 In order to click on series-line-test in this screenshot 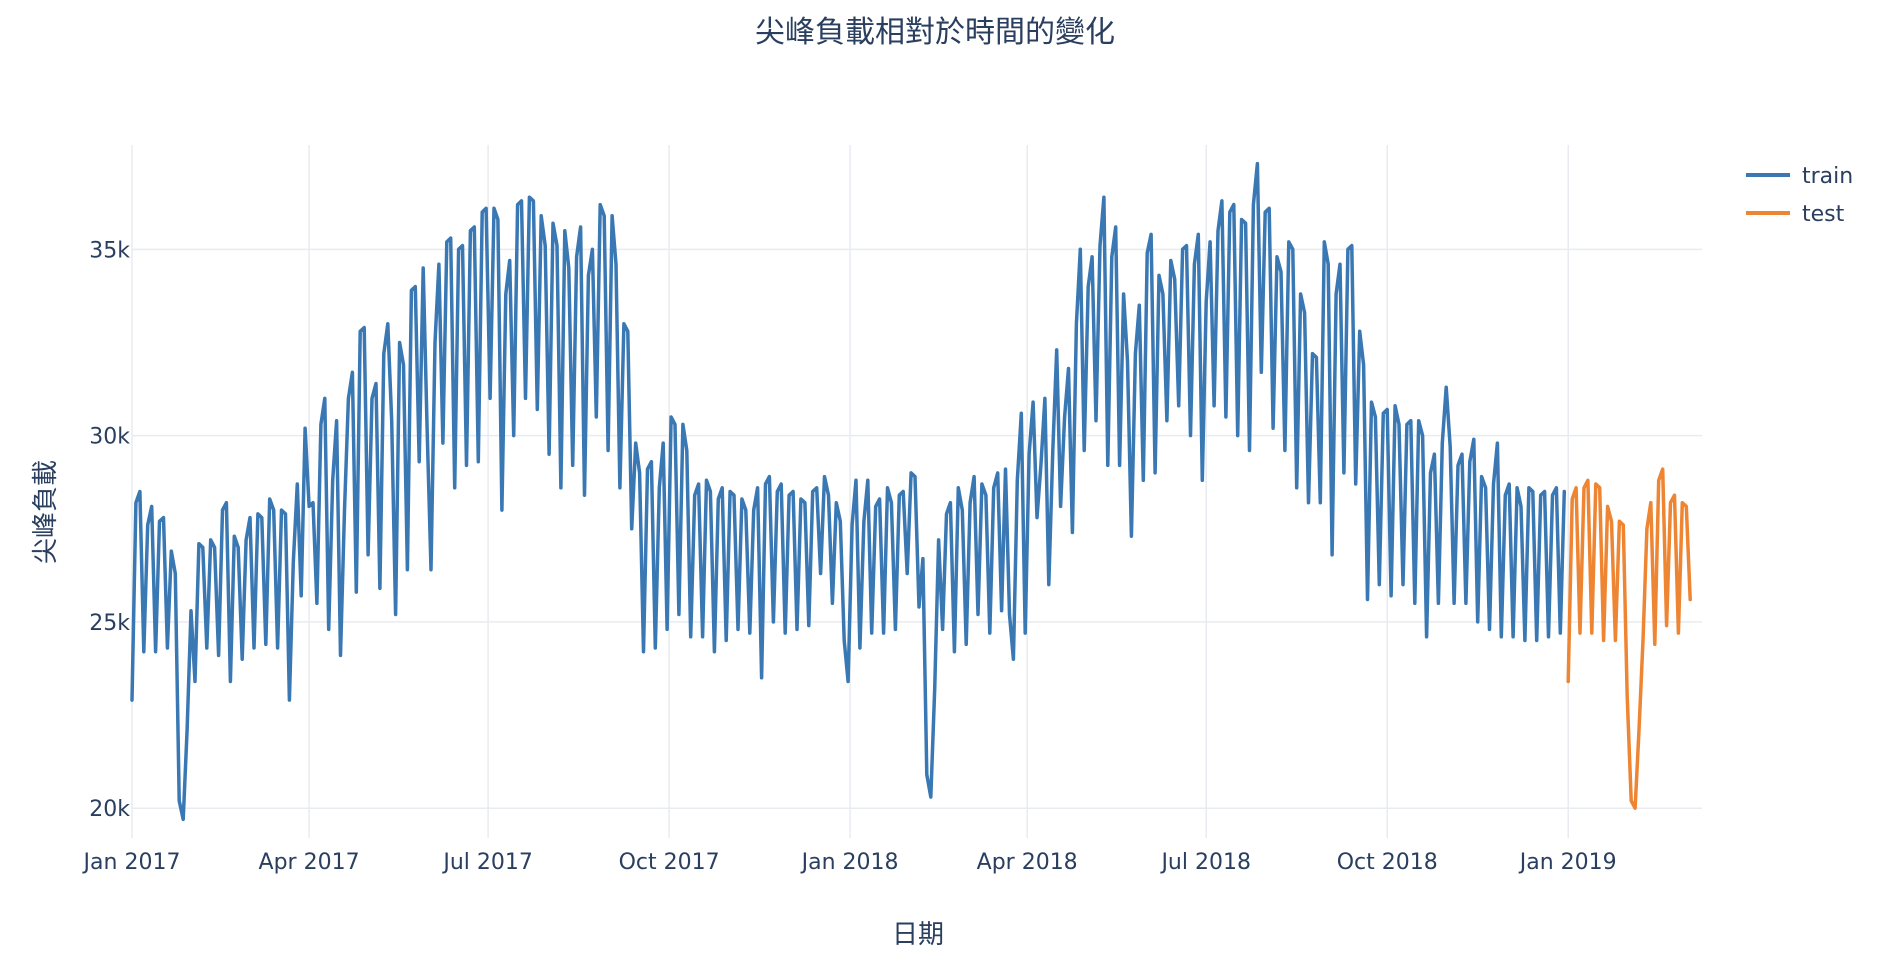, I will do `click(1629, 638)`.